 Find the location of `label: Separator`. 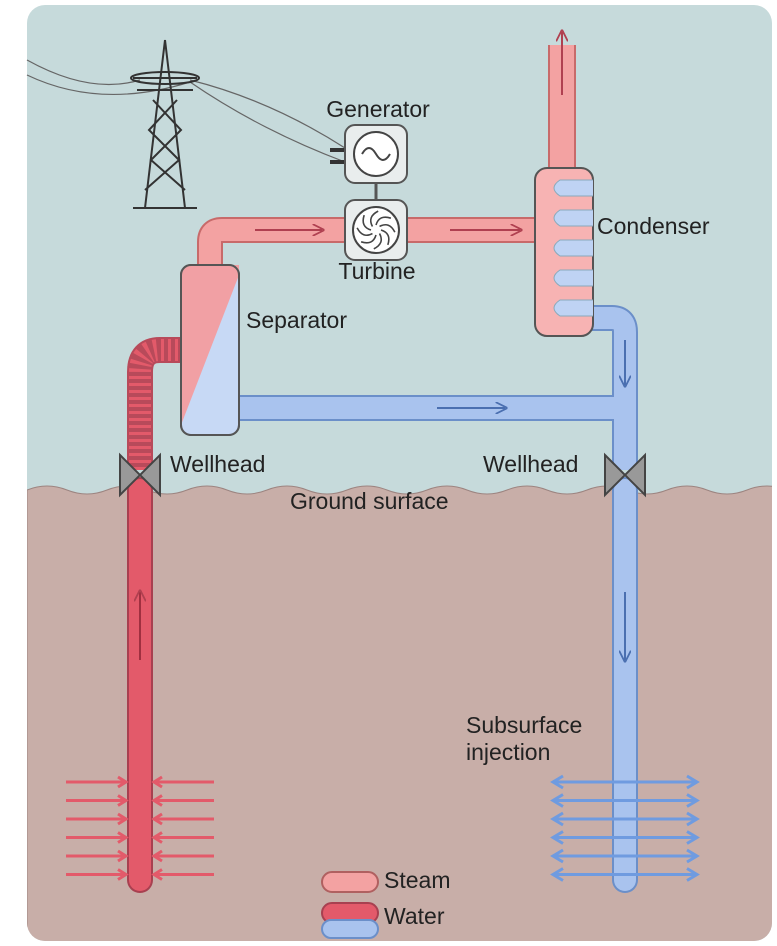

label: Separator is located at coordinates (296, 320).